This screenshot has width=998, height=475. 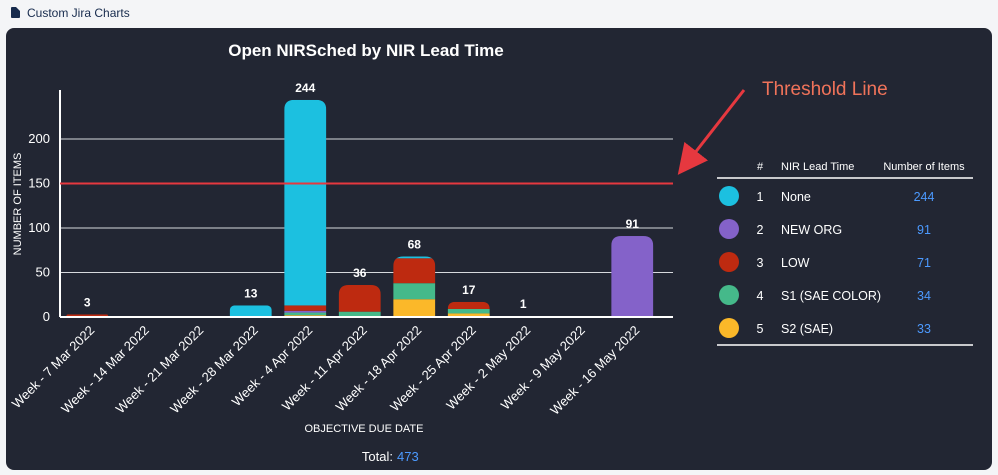 I want to click on y-tick-label: 150, so click(x=39, y=183).